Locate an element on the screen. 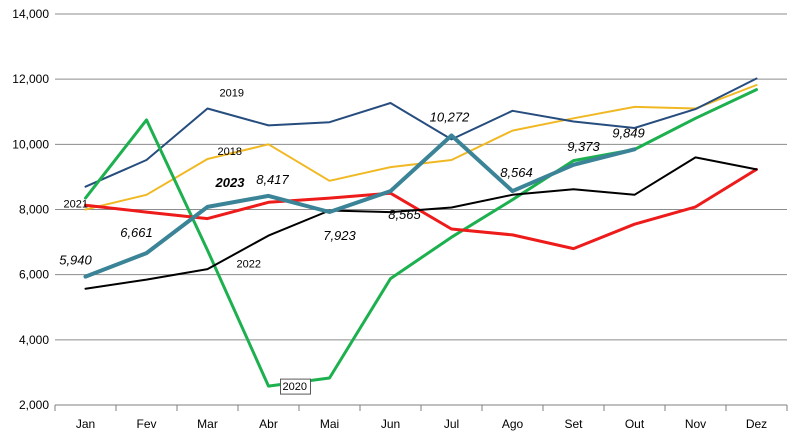  series-label-2019: 2019 is located at coordinates (232, 93).